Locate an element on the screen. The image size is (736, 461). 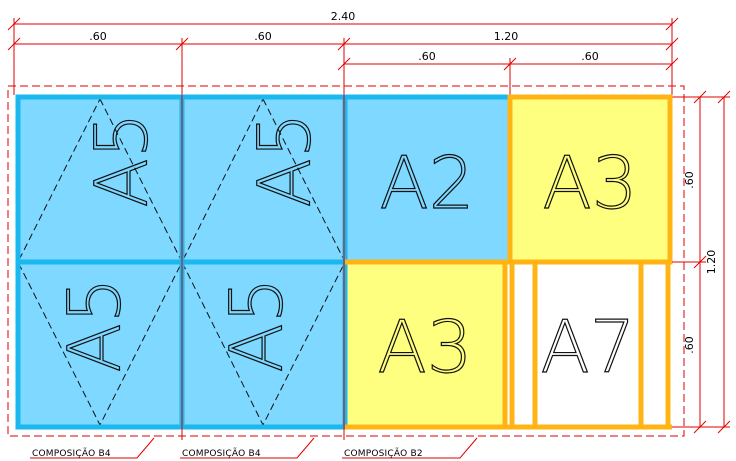
dim-height-bottom: .60 is located at coordinates (689, 345).